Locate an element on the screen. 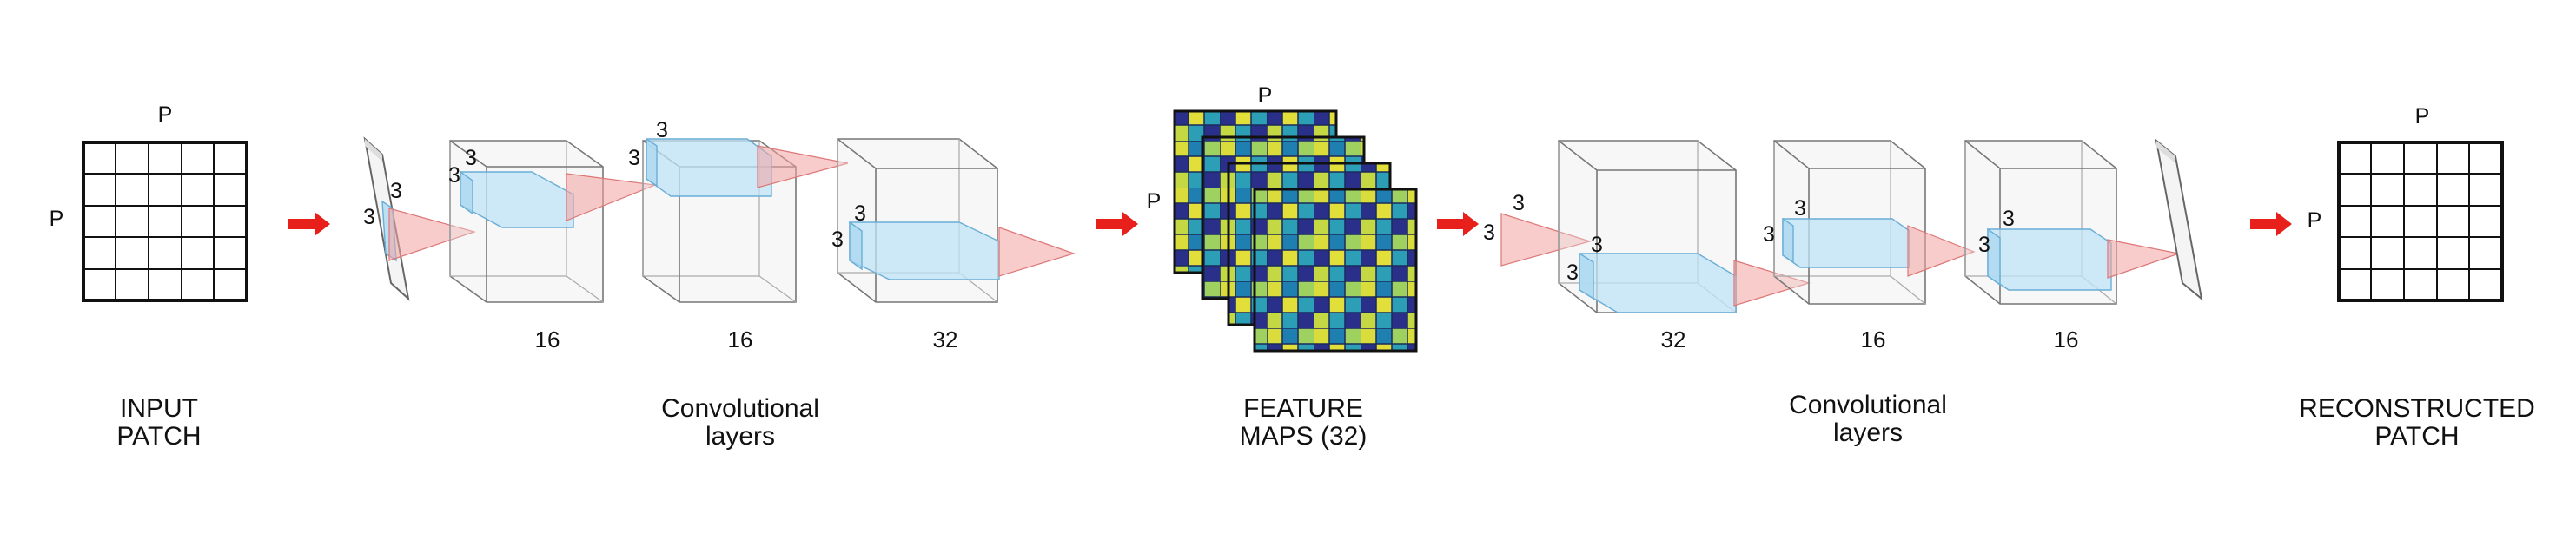 The image size is (2576, 534). encoder-k2: 3 is located at coordinates (396, 191).